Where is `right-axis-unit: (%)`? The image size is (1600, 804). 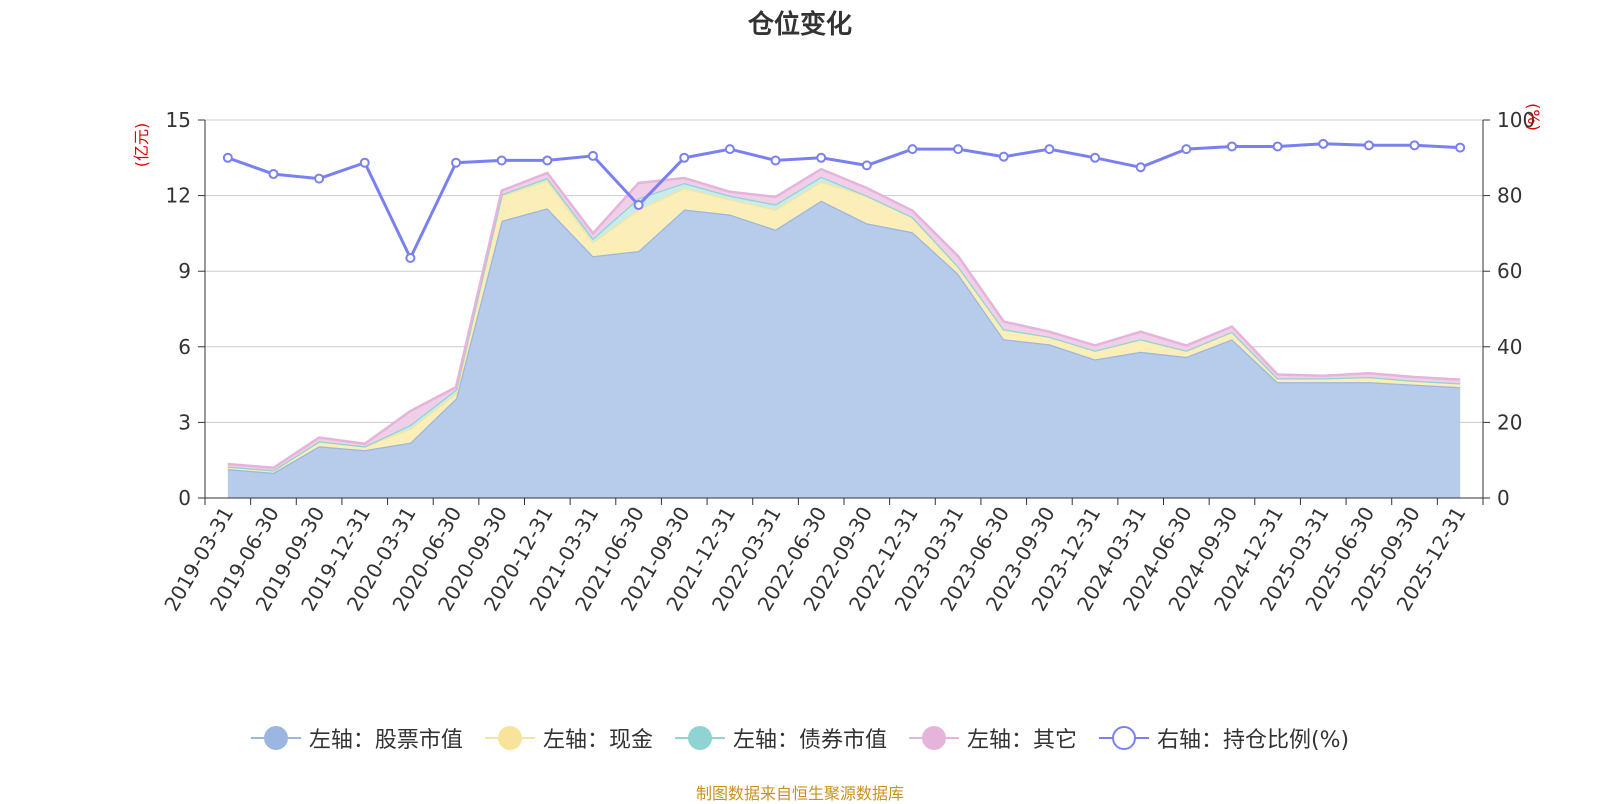 right-axis-unit: (%) is located at coordinates (1533, 117).